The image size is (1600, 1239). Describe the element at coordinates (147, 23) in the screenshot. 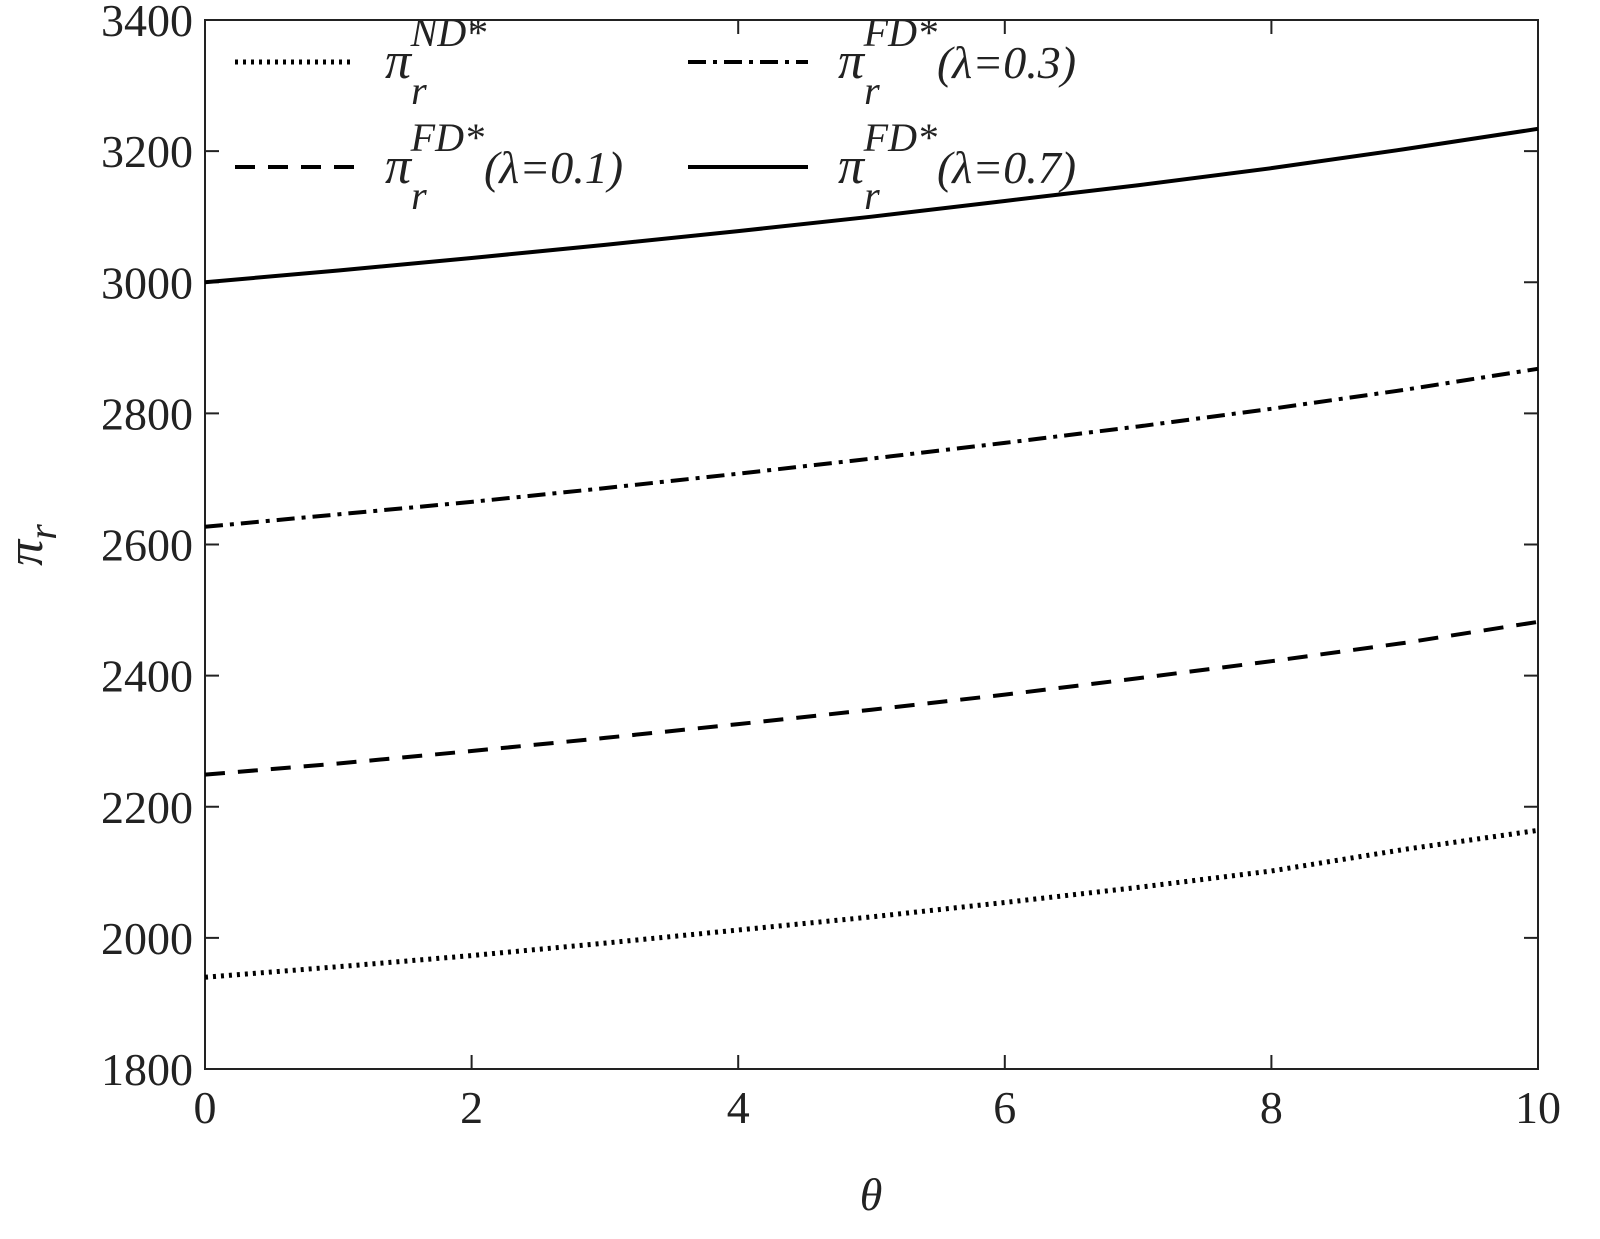

I see `y-tick-label: 3400` at that location.